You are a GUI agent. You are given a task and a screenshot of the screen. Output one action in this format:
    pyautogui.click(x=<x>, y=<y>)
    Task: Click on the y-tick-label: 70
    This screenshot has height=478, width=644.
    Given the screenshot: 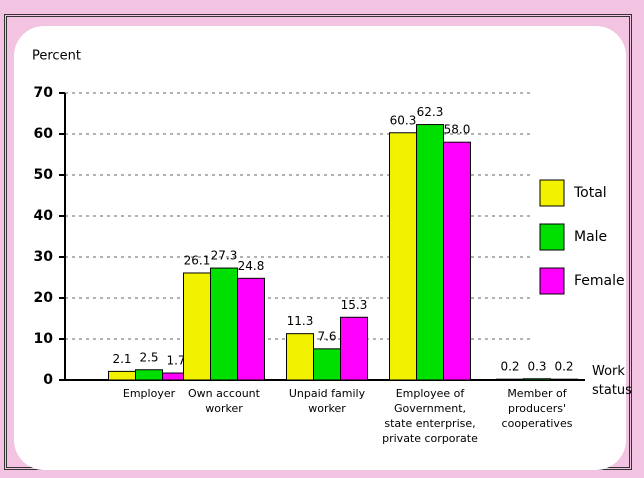 What is the action you would take?
    pyautogui.click(x=44, y=93)
    